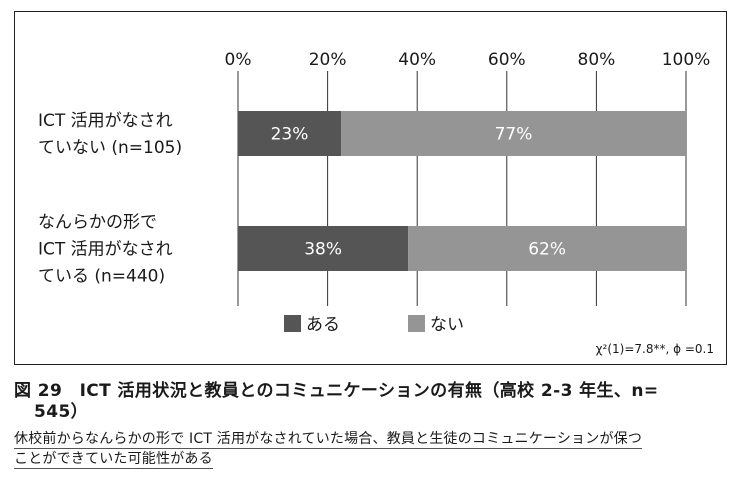  I want to click on category-label: なんらかの形で, so click(97, 223).